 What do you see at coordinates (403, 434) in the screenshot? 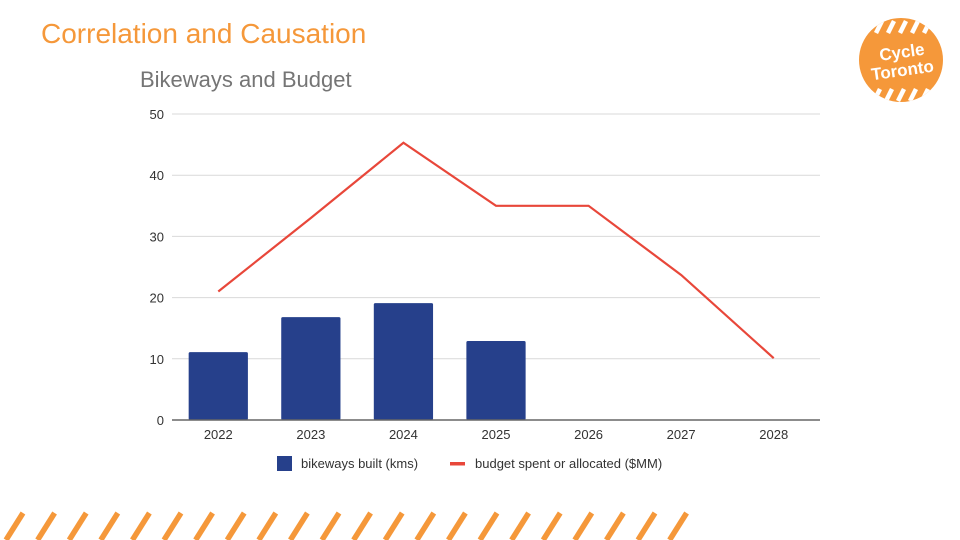
I see `x-tick-label: 2024` at bounding box center [403, 434].